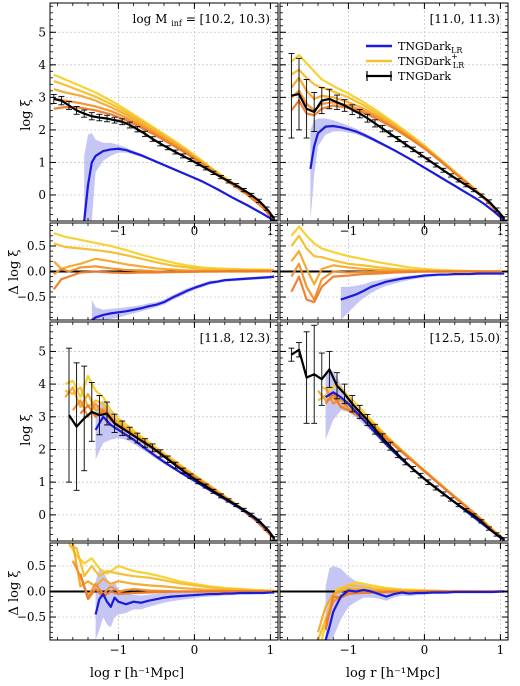  What do you see at coordinates (465, 19) in the screenshot?
I see `panel-annotation: [11.0, 11.3)` at bounding box center [465, 19].